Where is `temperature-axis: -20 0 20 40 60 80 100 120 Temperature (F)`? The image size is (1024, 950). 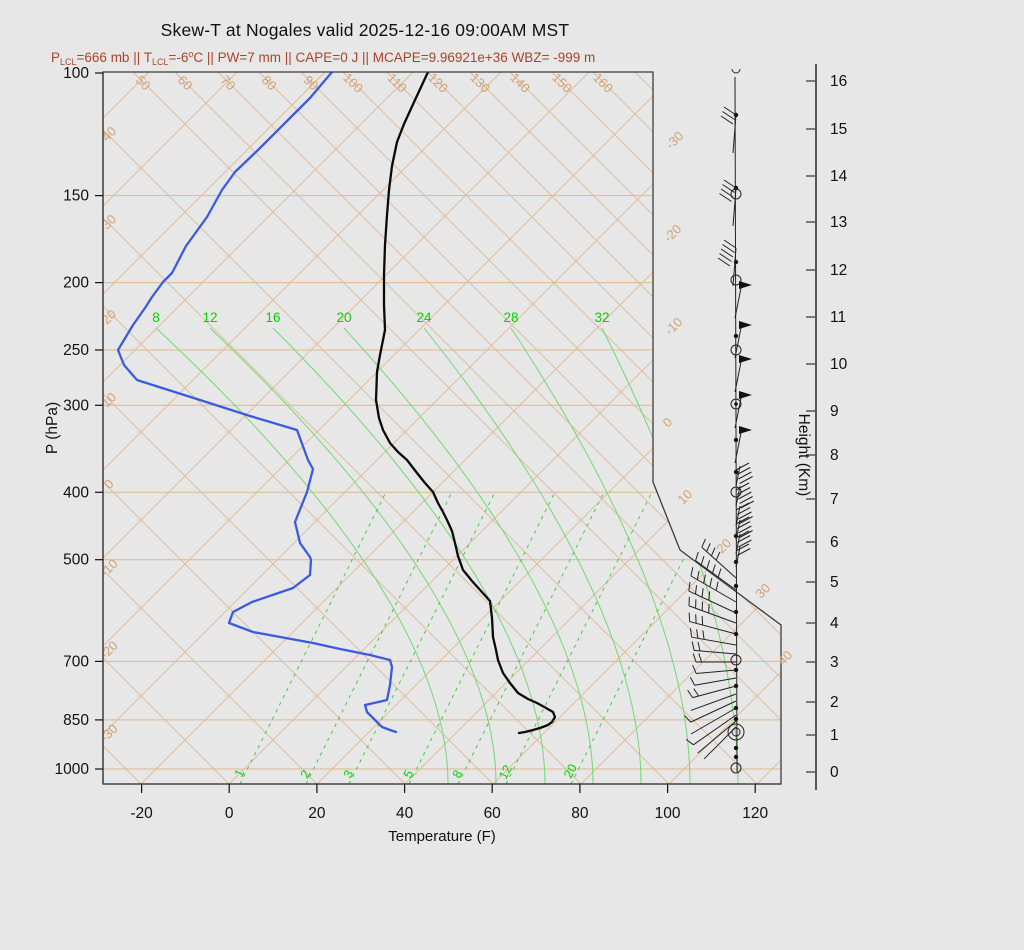 temperature-axis: -20 0 20 40 60 80 100 120 Temperature (F) is located at coordinates (442, 814).